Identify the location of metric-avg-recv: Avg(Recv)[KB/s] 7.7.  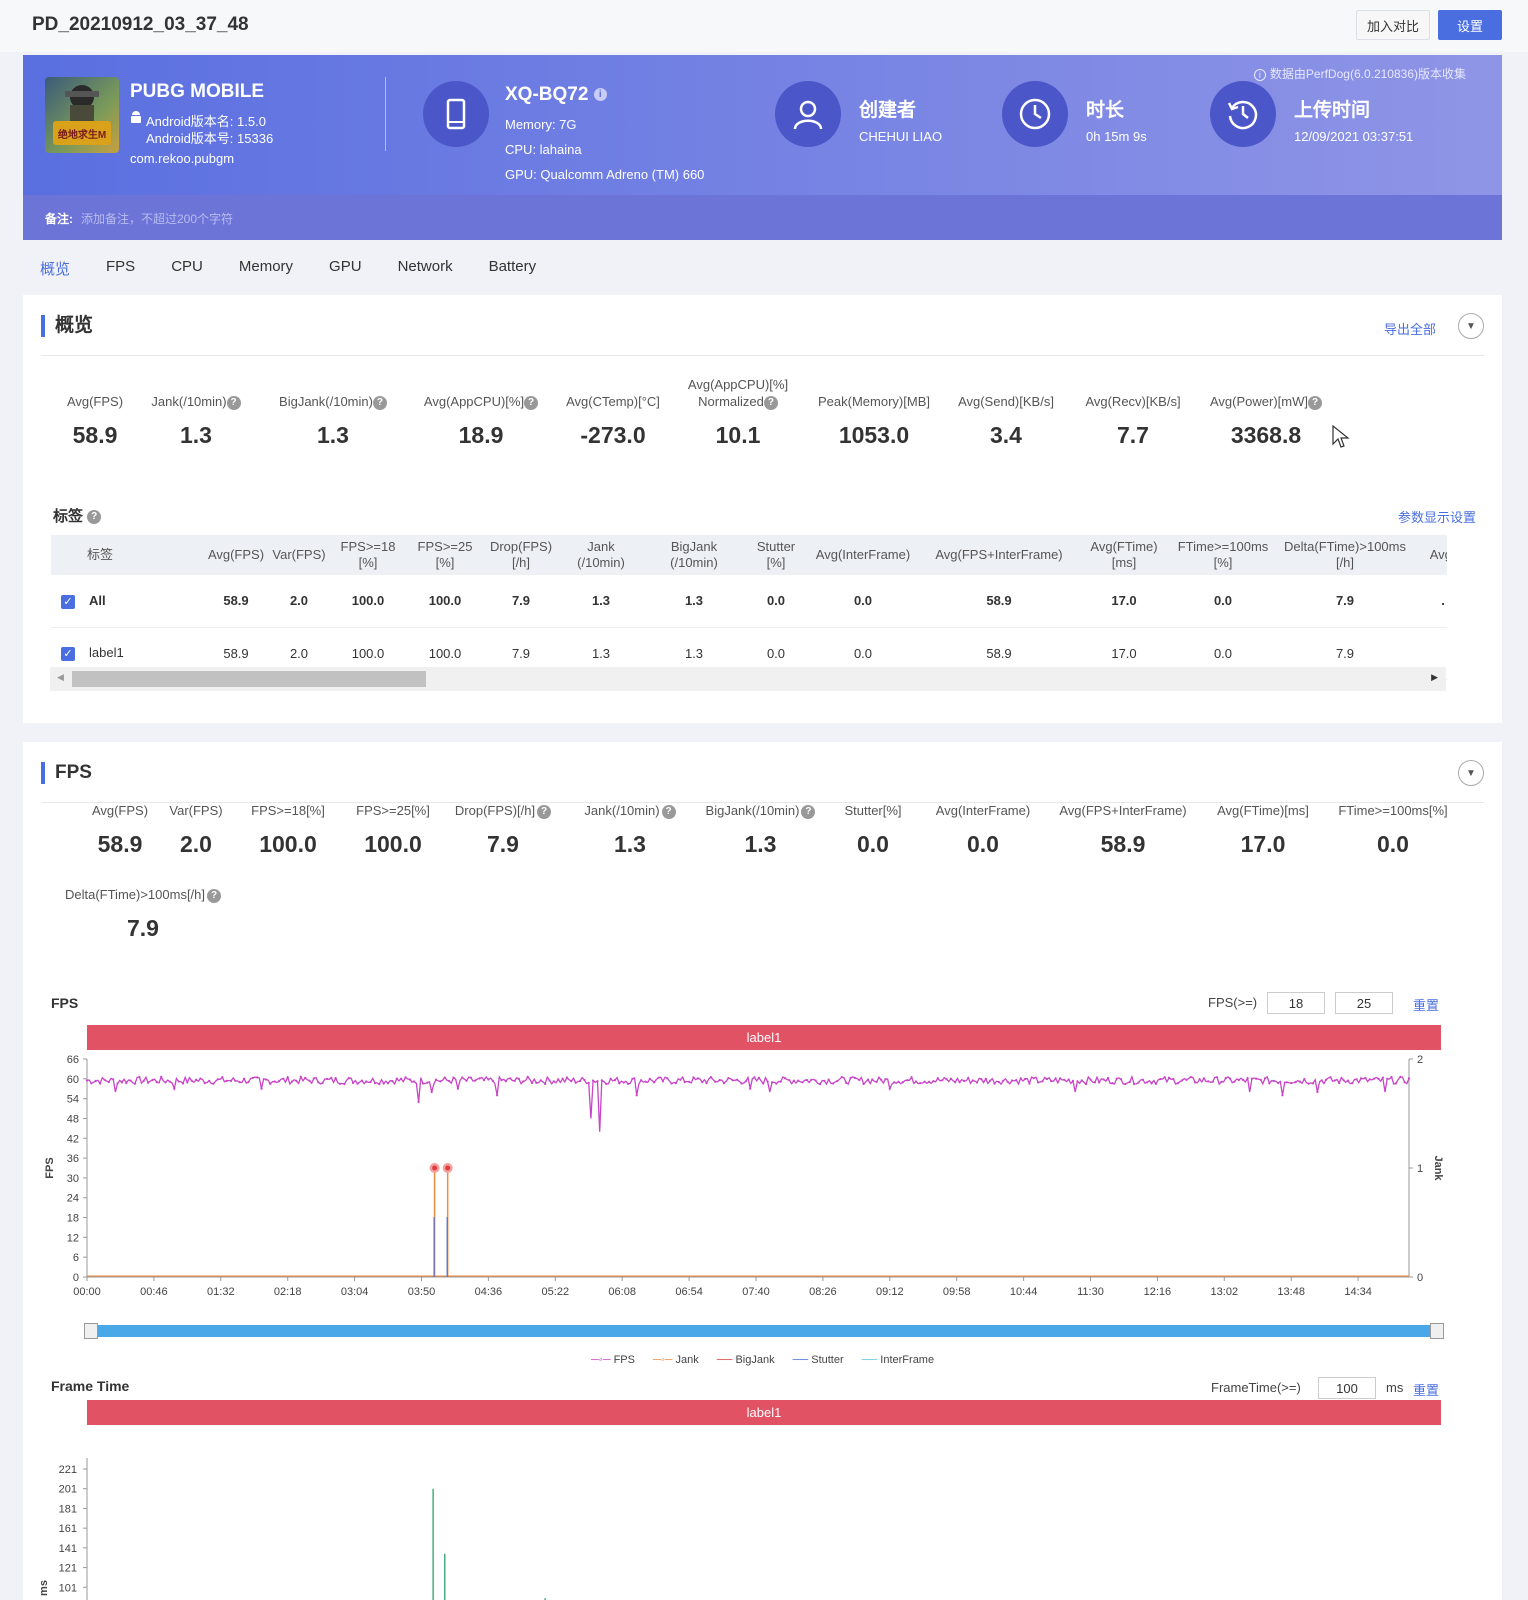
(1133, 421).